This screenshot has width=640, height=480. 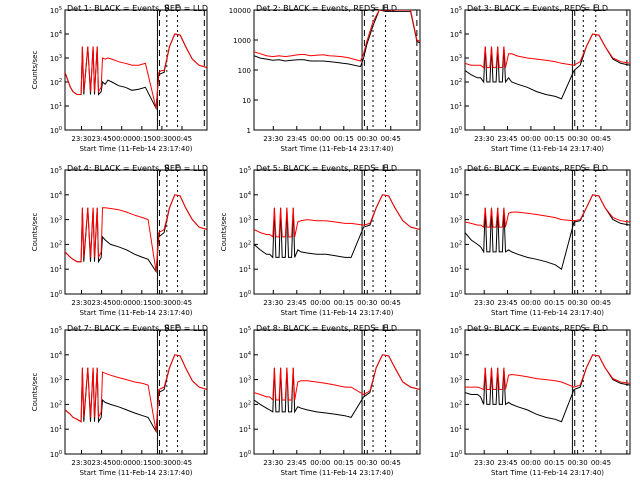 What do you see at coordinates (537, 8) in the screenshot?
I see `panel-title: Det 3: BLACK = Events, RED = LLD` at bounding box center [537, 8].